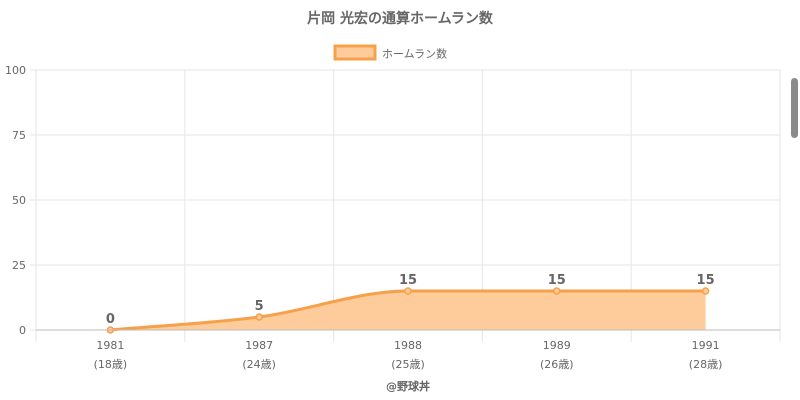 The image size is (800, 400). Describe the element at coordinates (19, 135) in the screenshot. I see `y-tick-label: 75` at that location.